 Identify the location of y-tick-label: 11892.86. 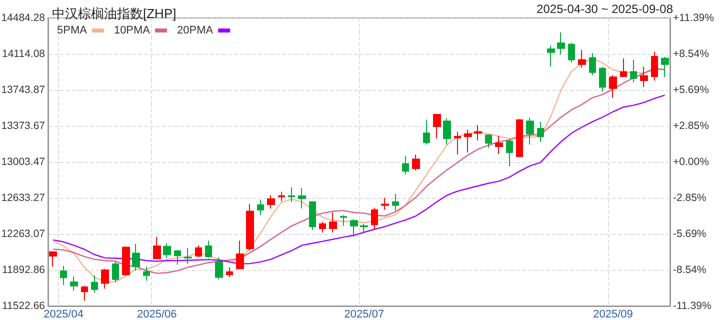
(24, 270).